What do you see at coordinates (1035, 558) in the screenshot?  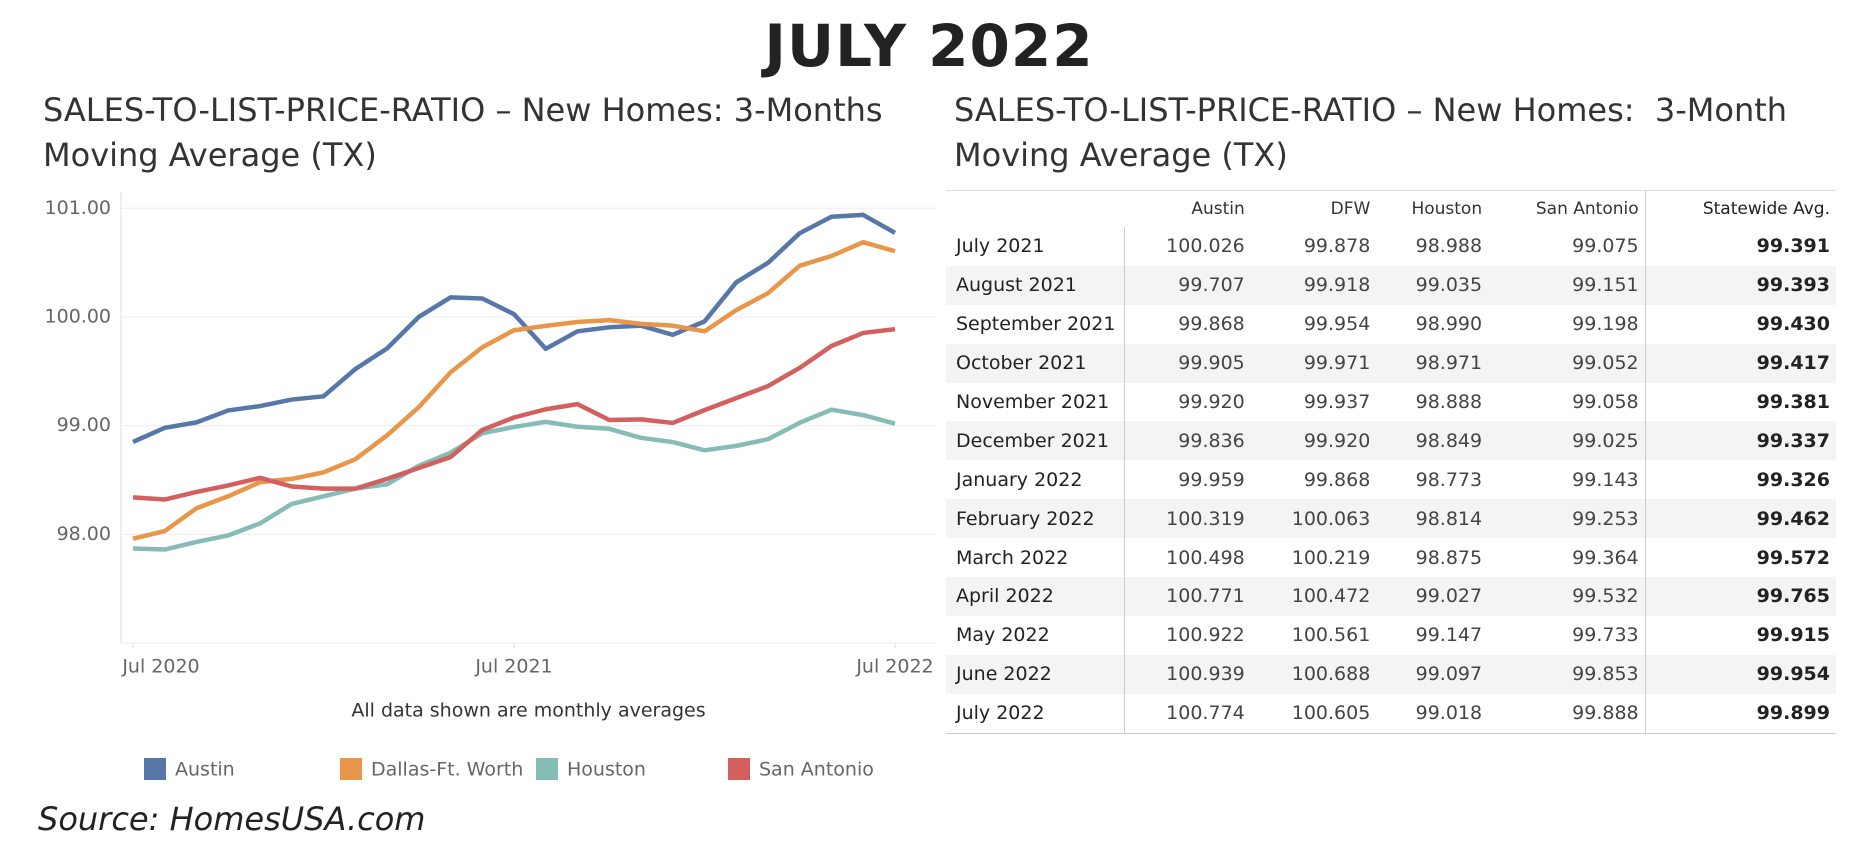 I see `row-label: March 2022` at bounding box center [1035, 558].